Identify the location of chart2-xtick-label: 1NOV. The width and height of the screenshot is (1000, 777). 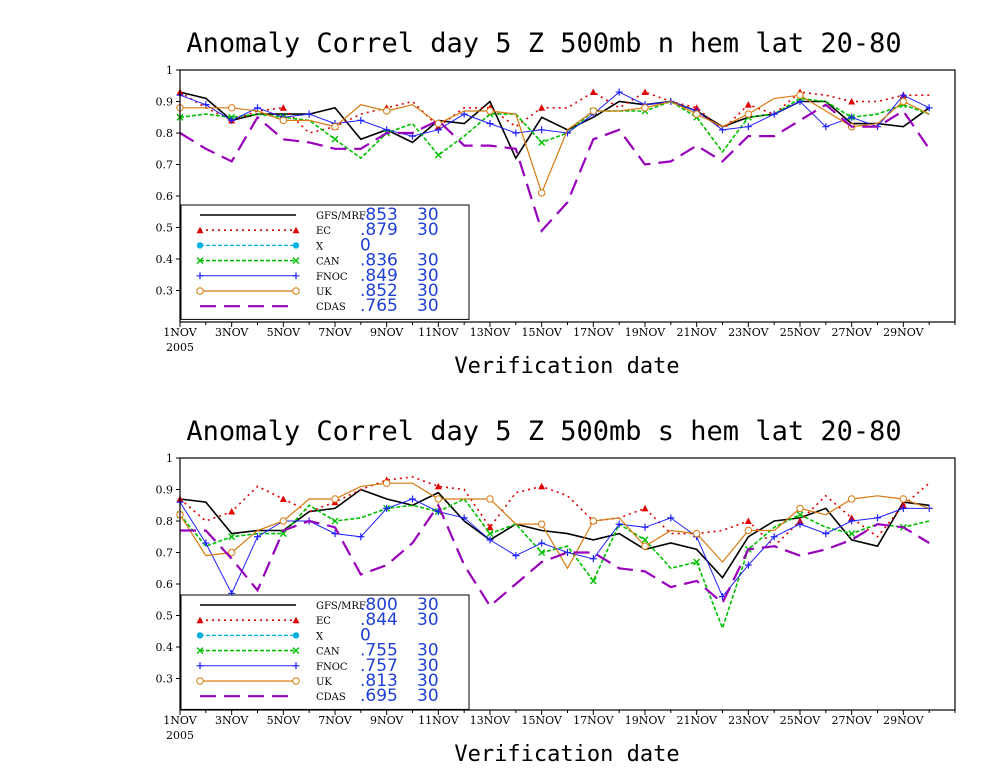
(180, 720).